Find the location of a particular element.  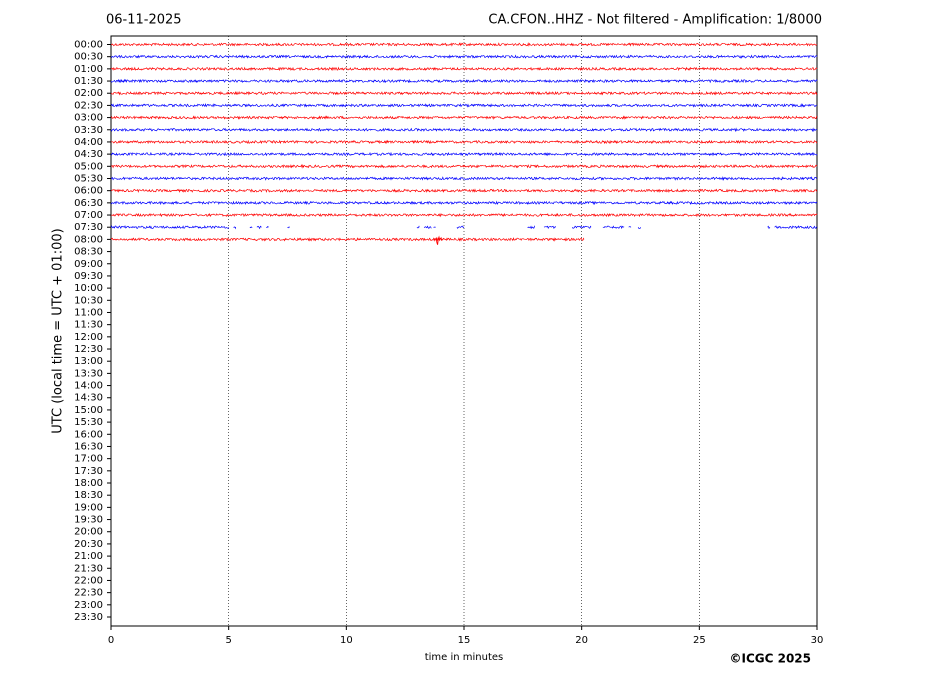

x-tick-label: 0 is located at coordinates (111, 640).